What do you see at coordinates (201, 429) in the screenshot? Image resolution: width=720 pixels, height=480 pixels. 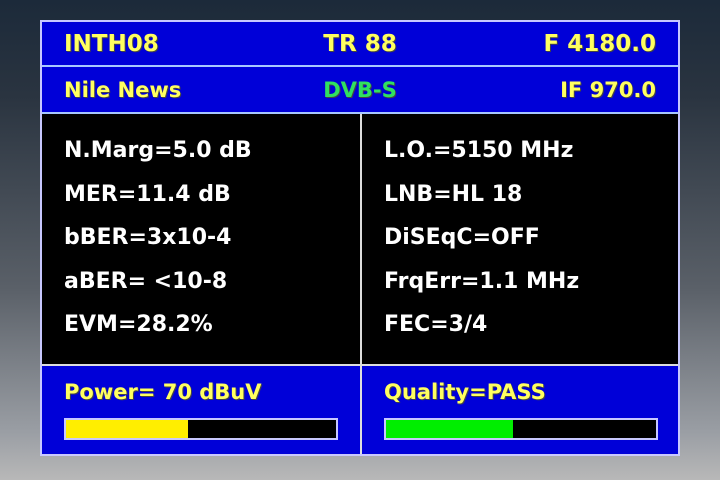 I see `power-bar` at bounding box center [201, 429].